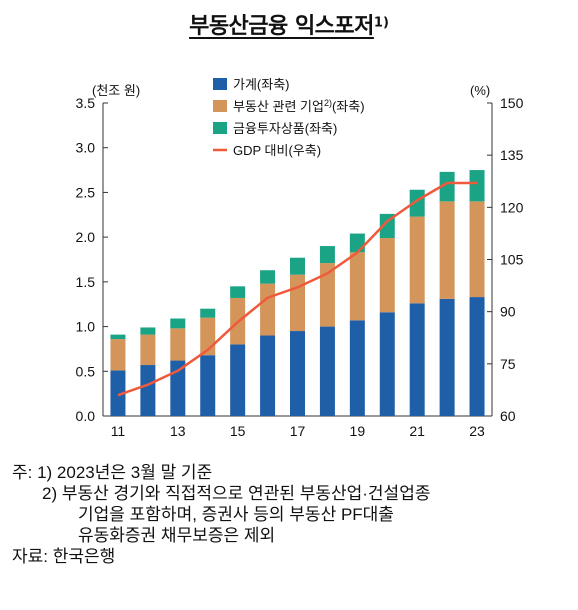  I want to click on x-tick-label: 19, so click(358, 431).